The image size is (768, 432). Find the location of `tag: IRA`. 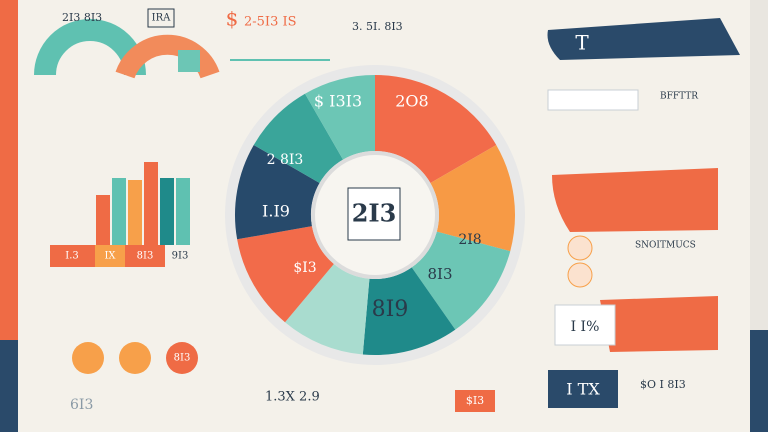

tag: IRA is located at coordinates (161, 18).